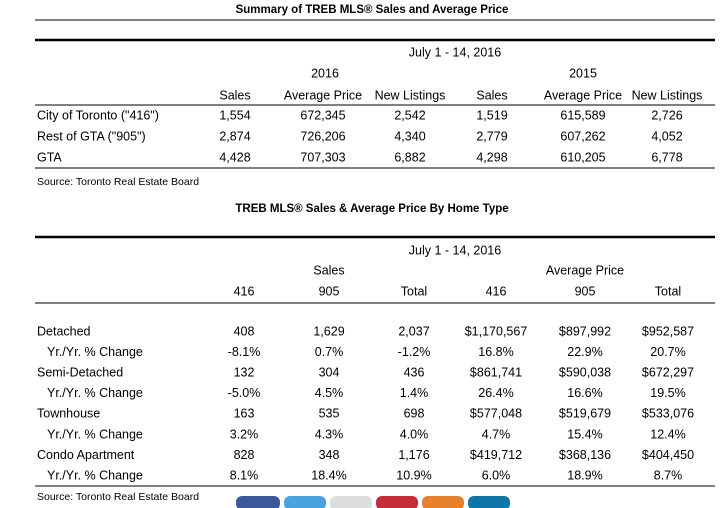 The width and height of the screenshot is (727, 508). What do you see at coordinates (322, 157) in the screenshot?
I see `cell: 707,303` at bounding box center [322, 157].